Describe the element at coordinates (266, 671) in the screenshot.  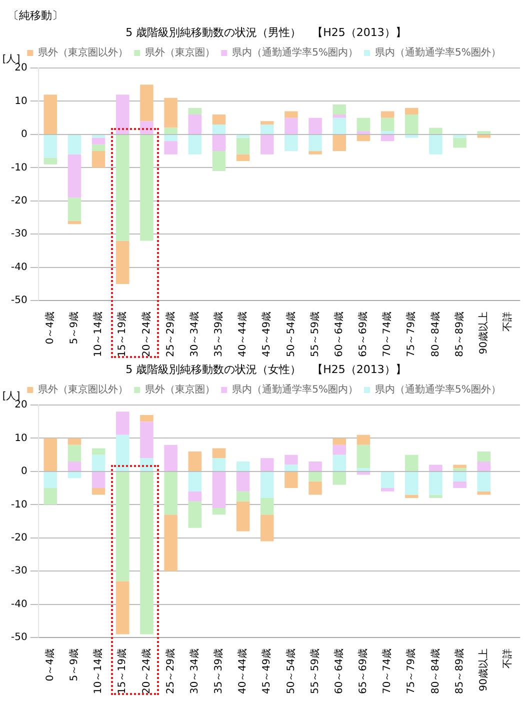
I see `x-tick-label: 45～49歳` at that location.